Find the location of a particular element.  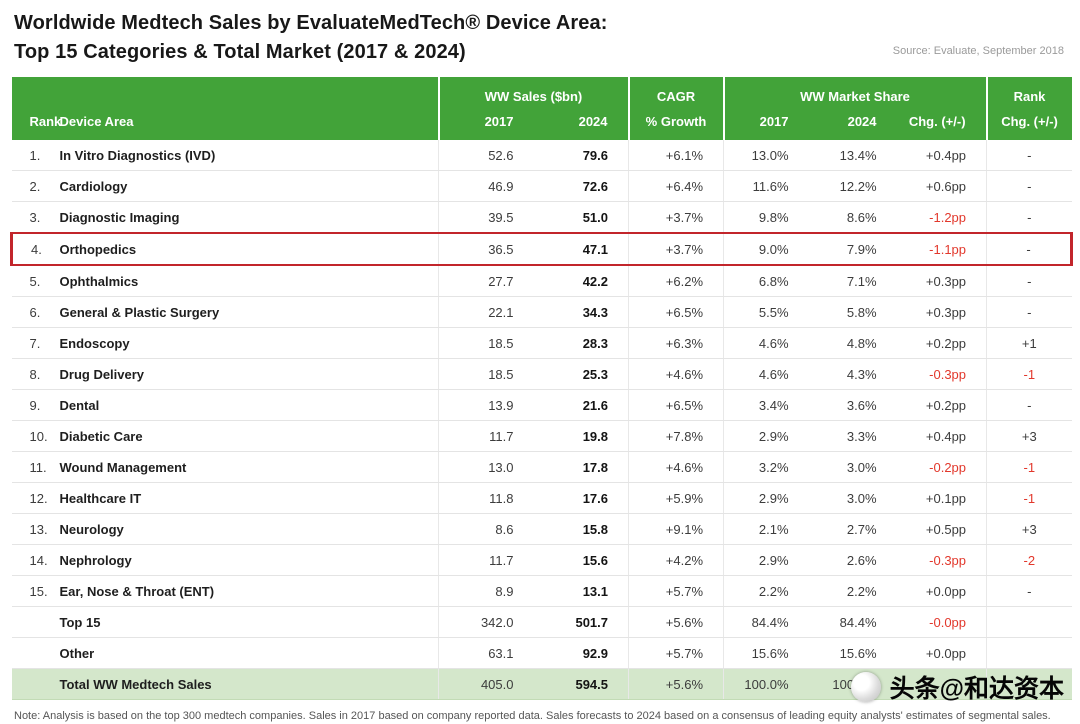

col-header-rank-chg: Chg. (+/-) is located at coordinates (1028, 123).